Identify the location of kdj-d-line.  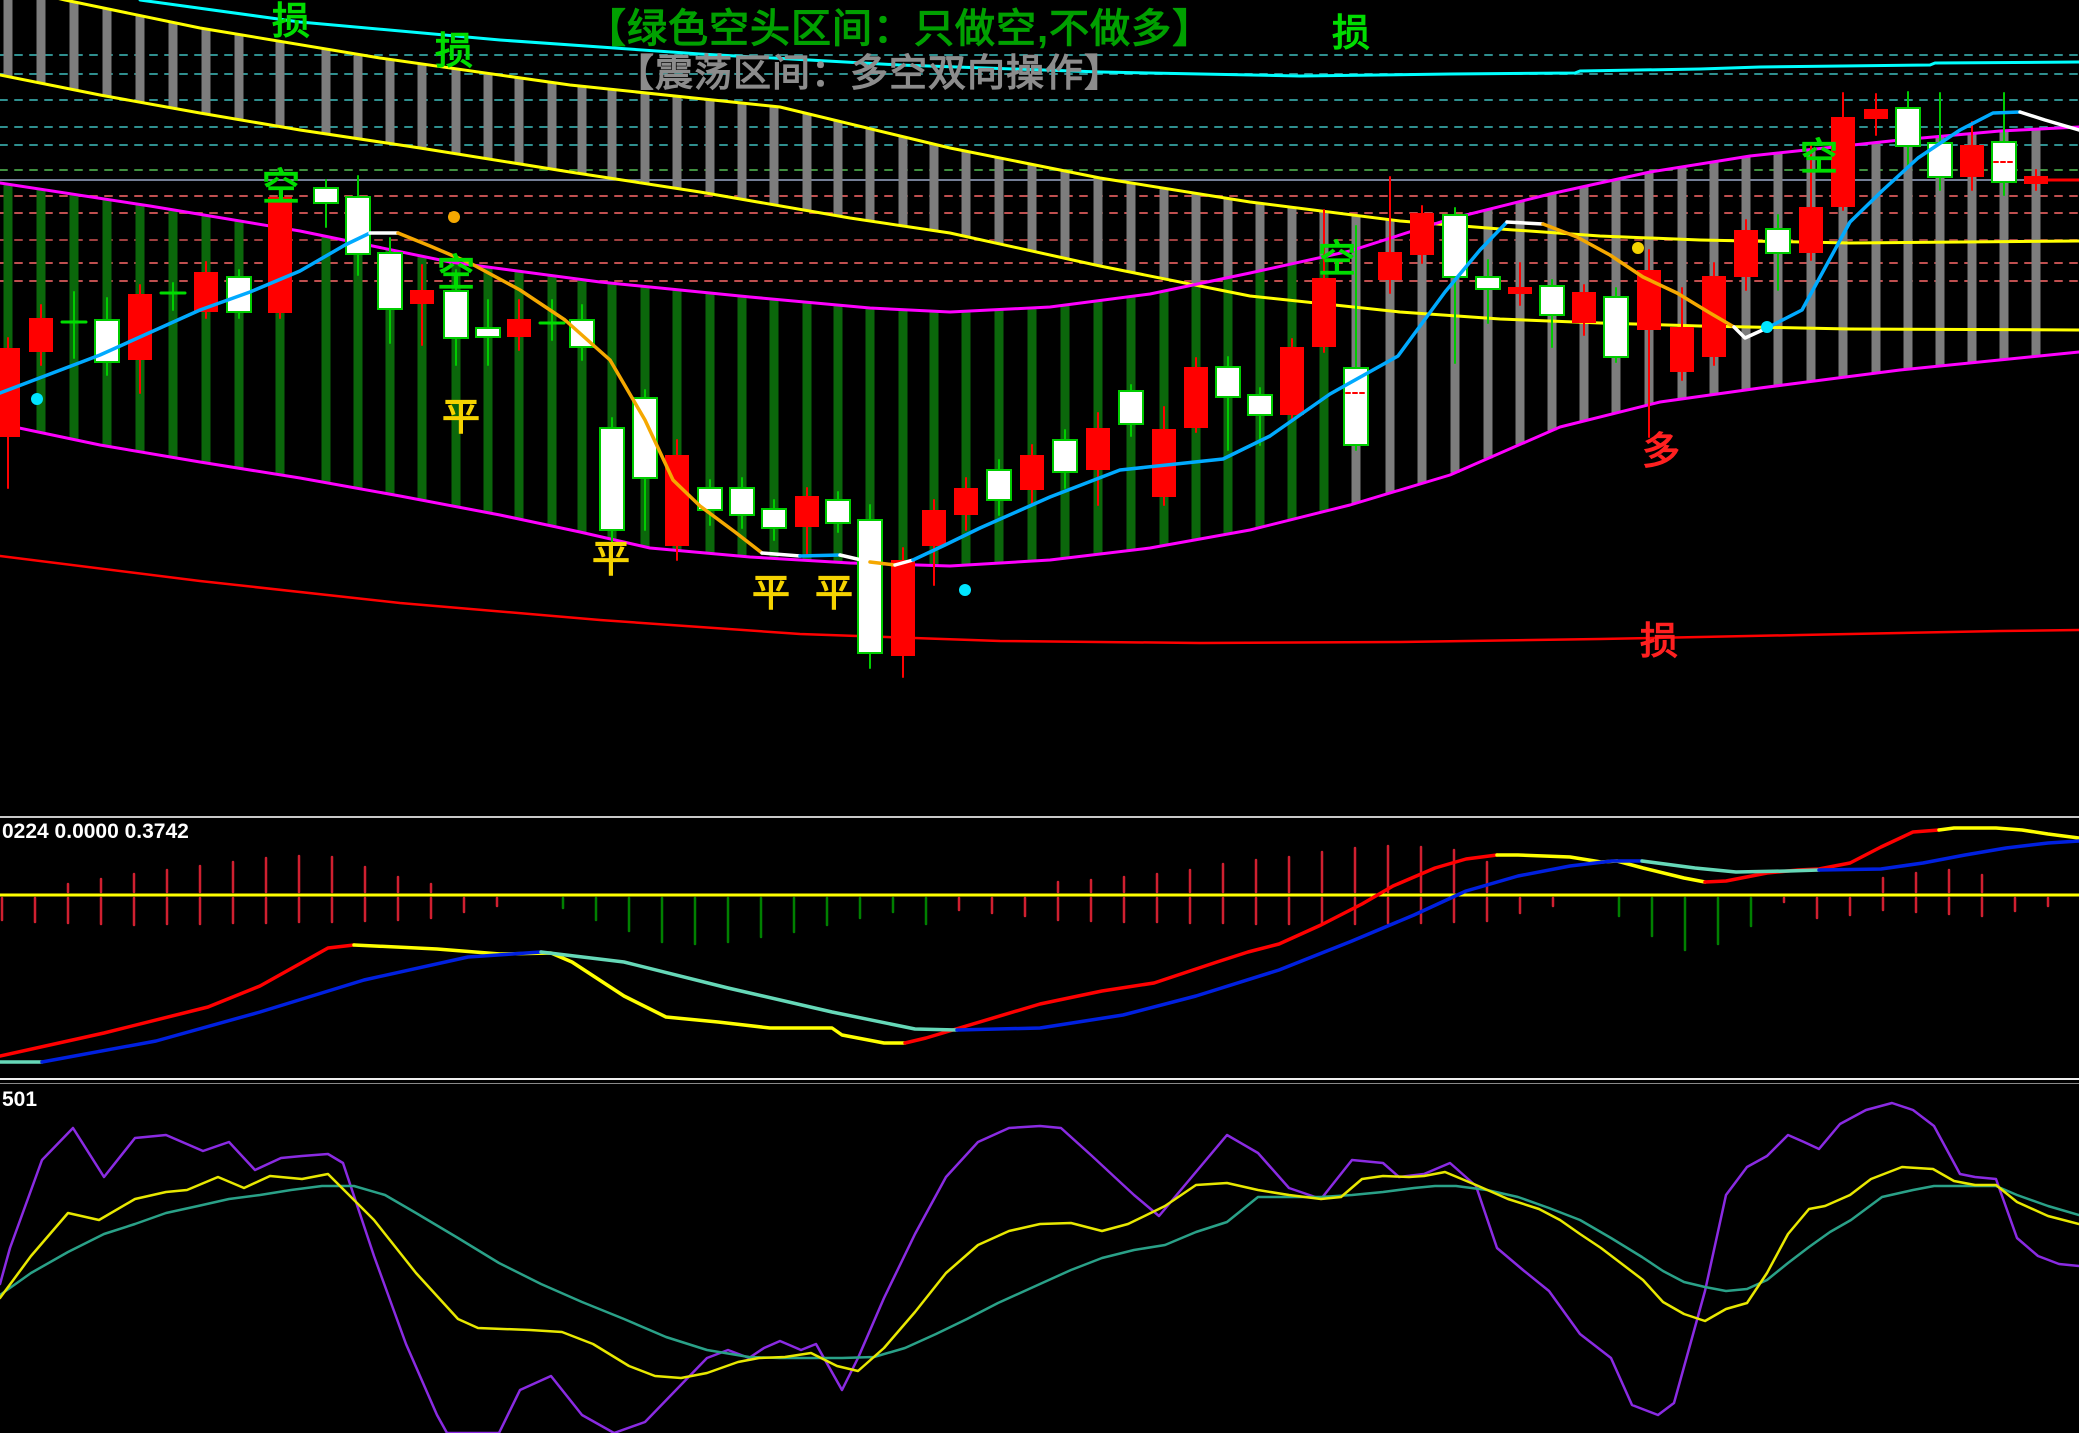
(1039, 1272).